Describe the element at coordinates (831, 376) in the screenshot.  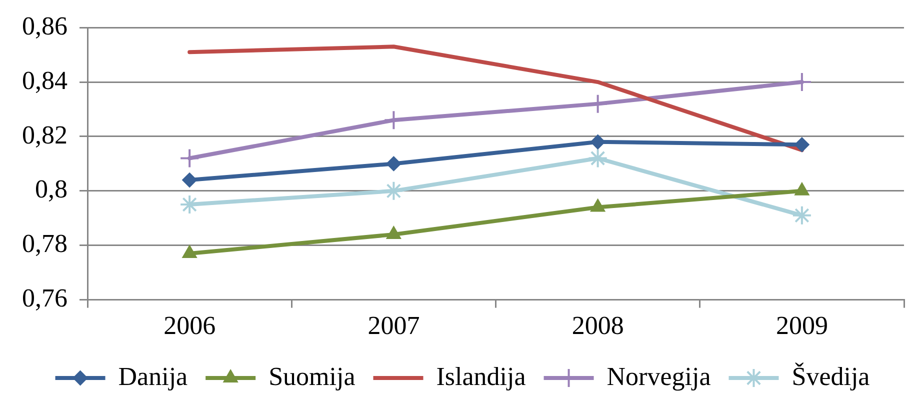
I see `legend-label: Švedija` at that location.